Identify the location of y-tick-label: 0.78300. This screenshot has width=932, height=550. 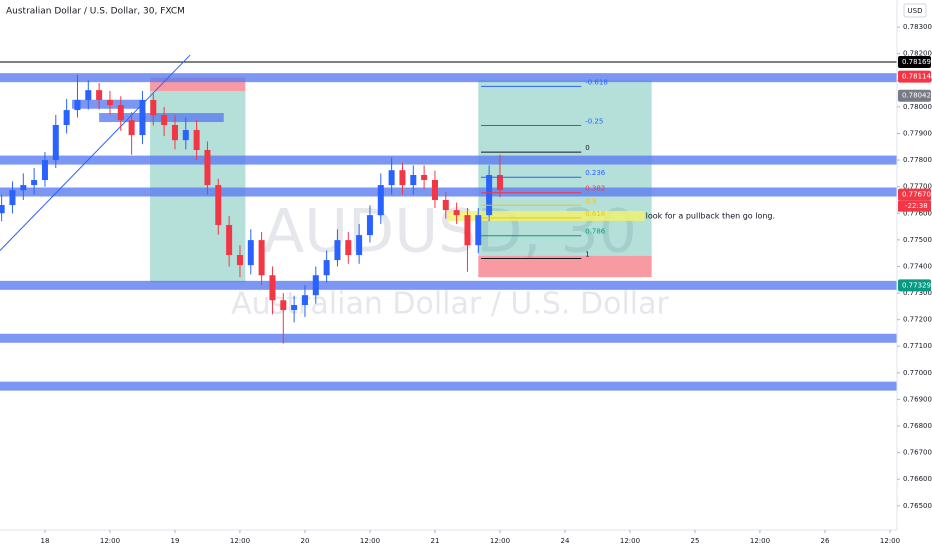
(917, 27).